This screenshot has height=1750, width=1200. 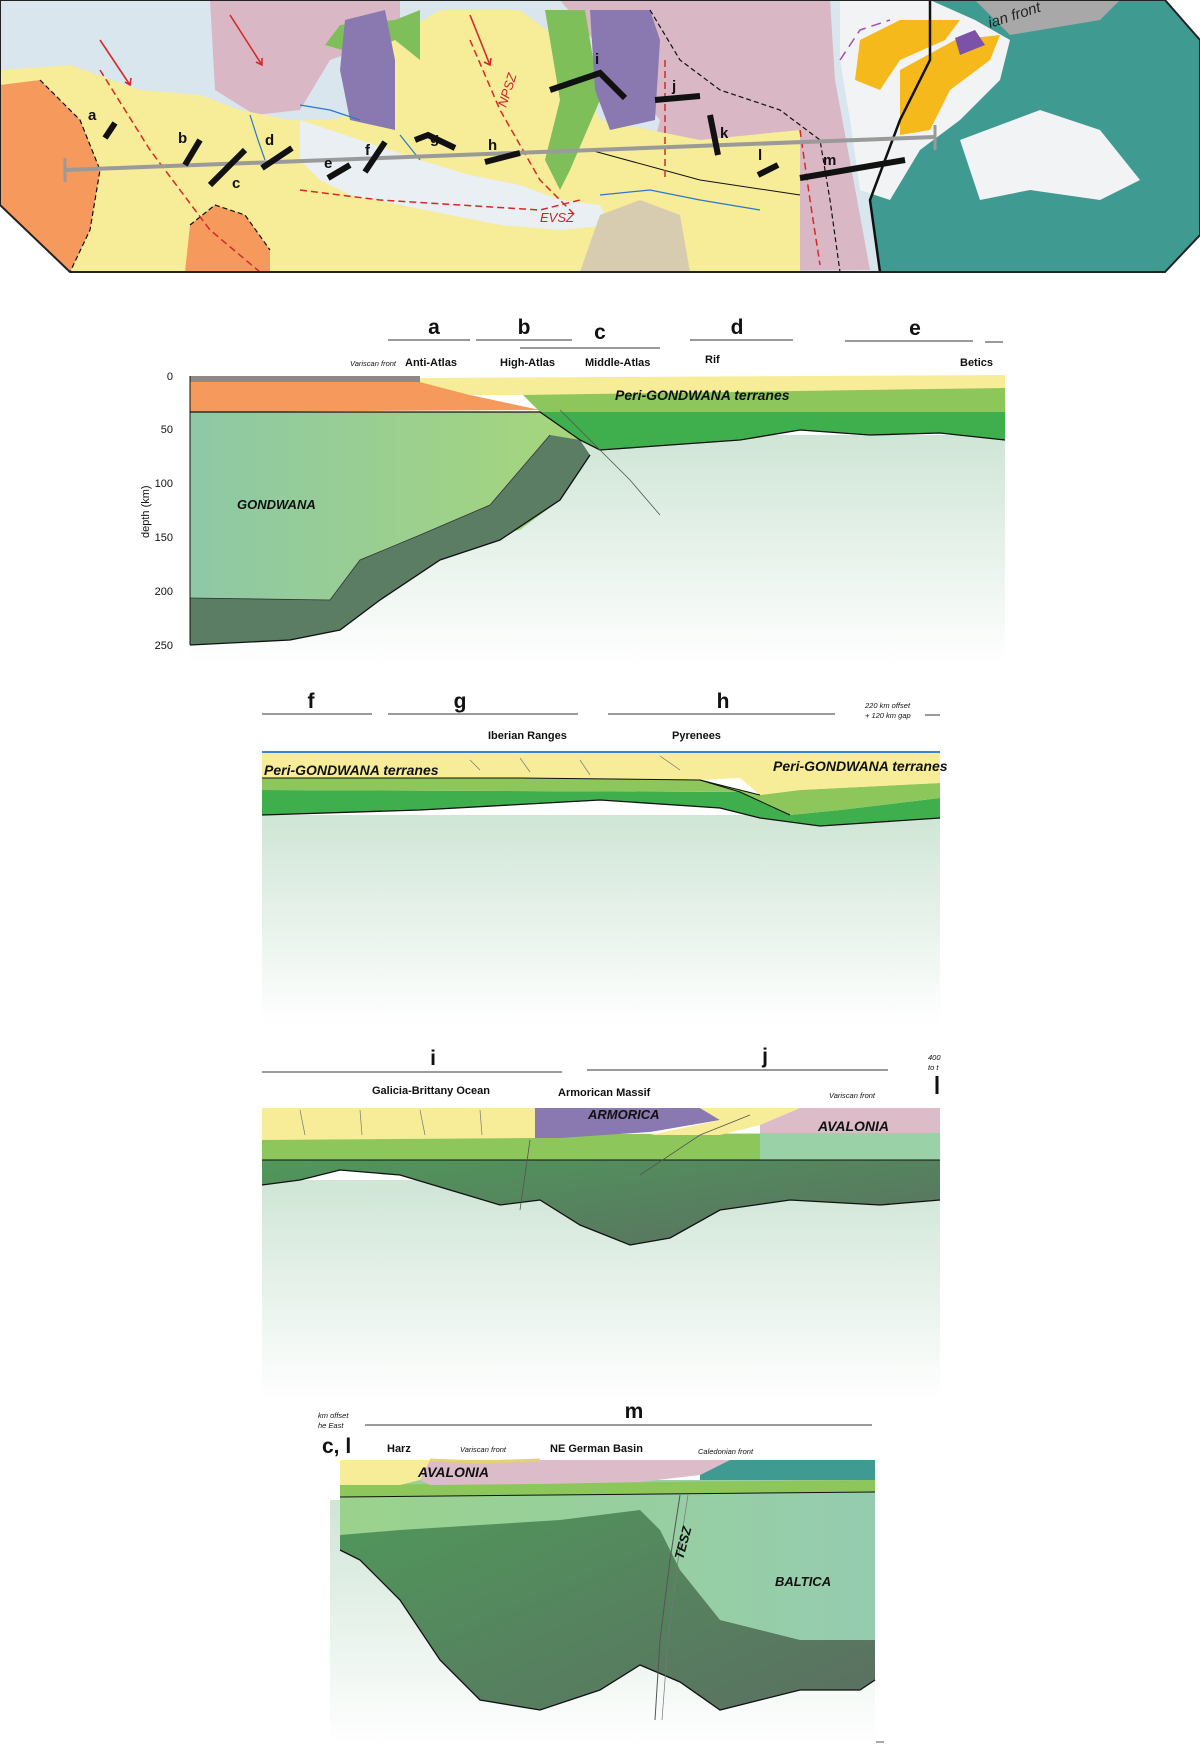 I want to click on map-caledonides-north, so click(x=907, y=55).